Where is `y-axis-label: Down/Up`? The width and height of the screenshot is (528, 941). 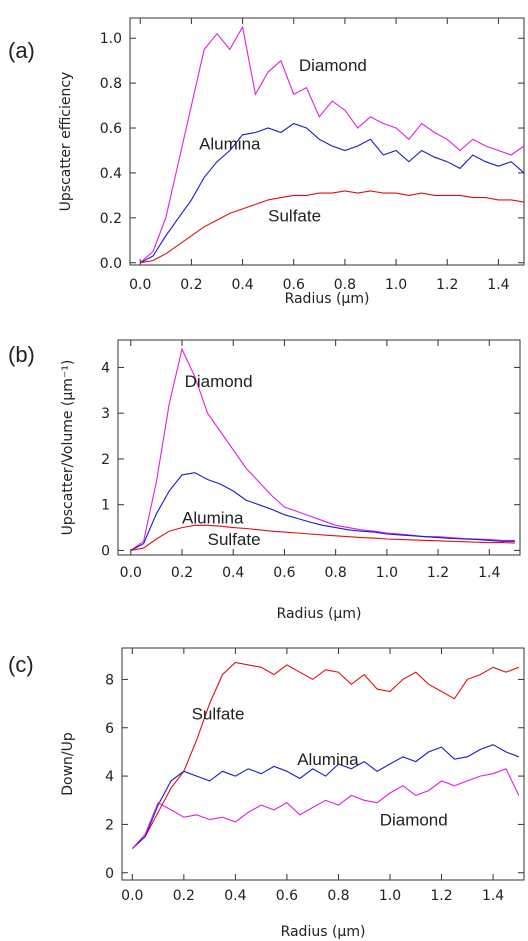
y-axis-label: Down/Up is located at coordinates (68, 764).